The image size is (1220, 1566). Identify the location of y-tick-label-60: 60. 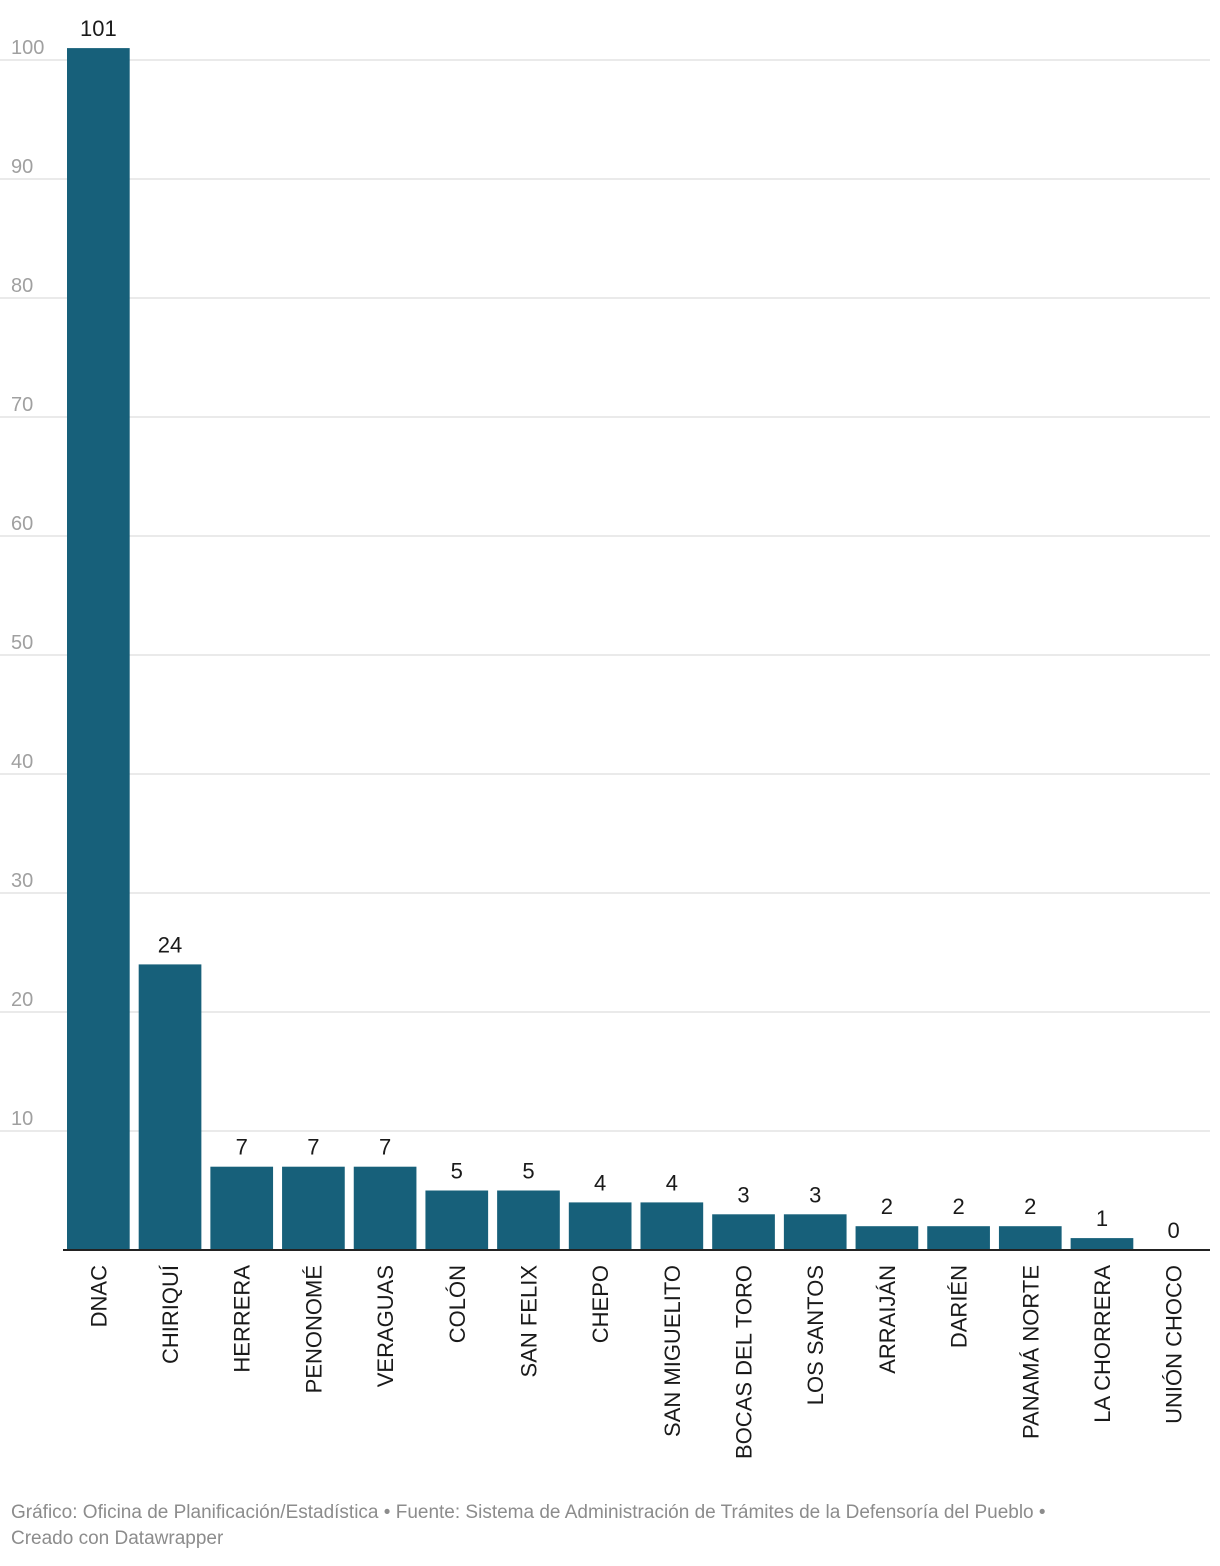
(22, 524).